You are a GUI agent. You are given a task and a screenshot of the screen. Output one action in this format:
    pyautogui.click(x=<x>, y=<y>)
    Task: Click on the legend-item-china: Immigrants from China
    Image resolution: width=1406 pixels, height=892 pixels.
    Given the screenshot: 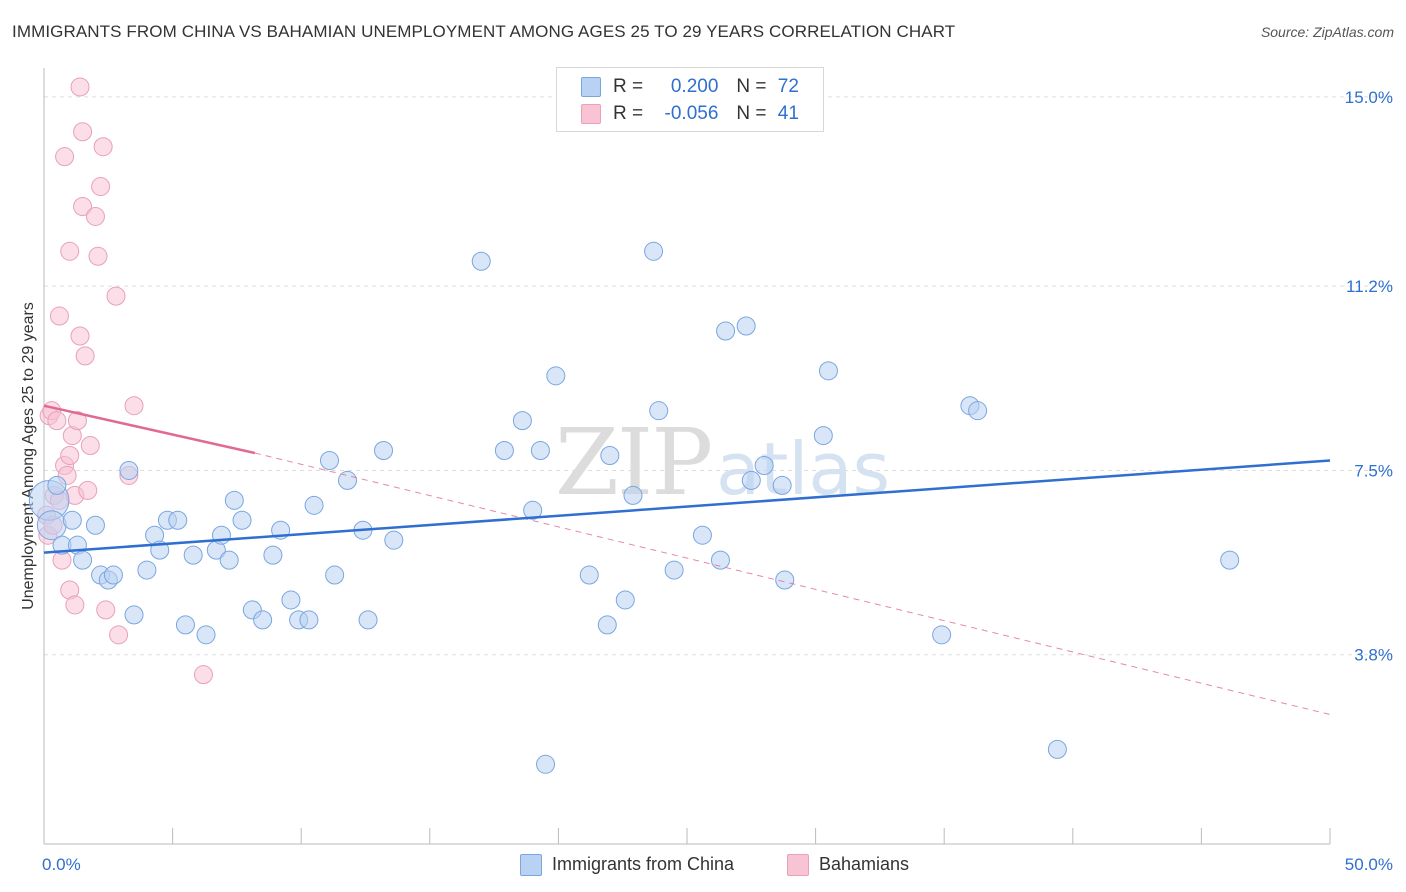 What is the action you would take?
    pyautogui.click(x=627, y=864)
    